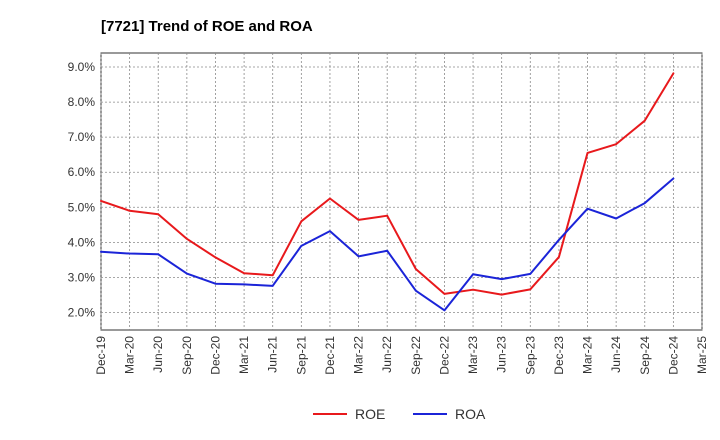 The height and width of the screenshot is (440, 720). I want to click on x-tick-label: Mar-23, so click(473, 355).